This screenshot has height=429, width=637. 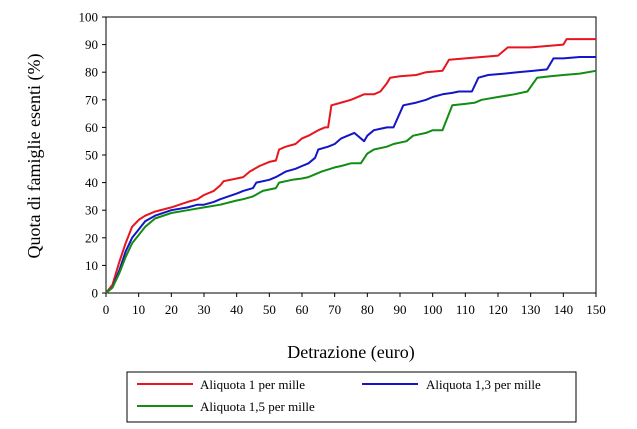 I want to click on x-tick-label: 60, so click(x=302, y=309).